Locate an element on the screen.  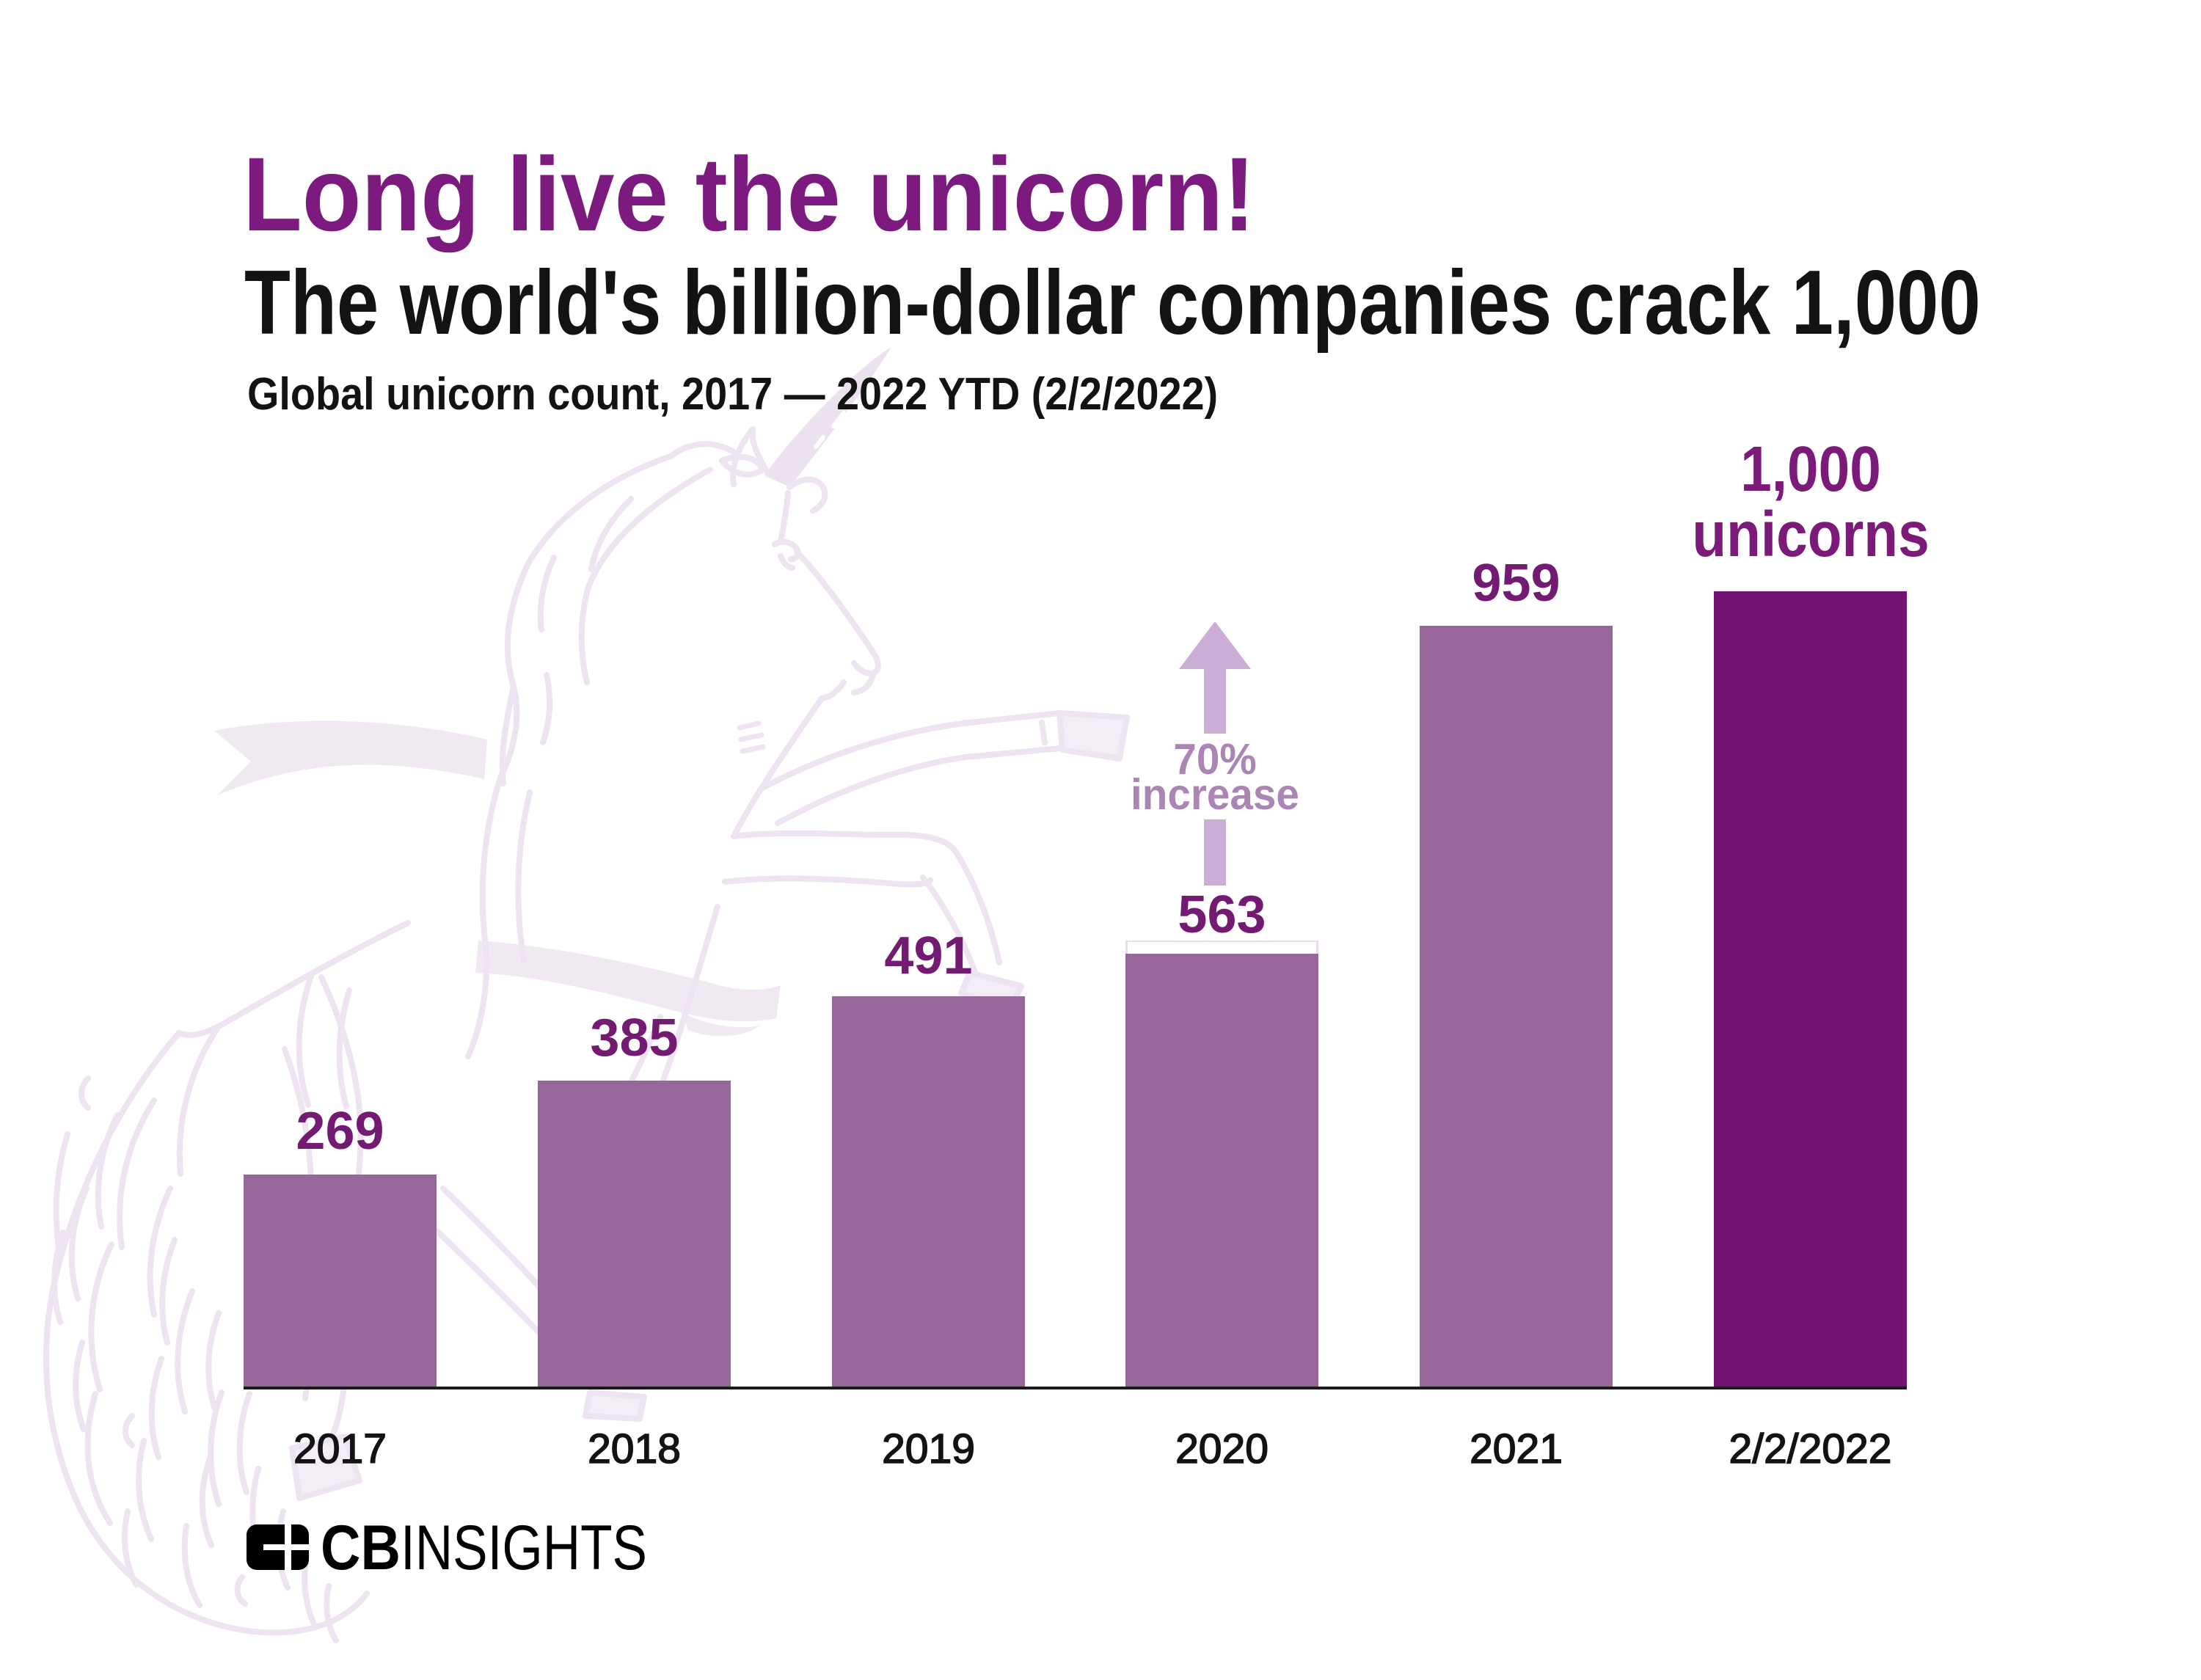
svg-text: CB is located at coordinates (361, 1548).